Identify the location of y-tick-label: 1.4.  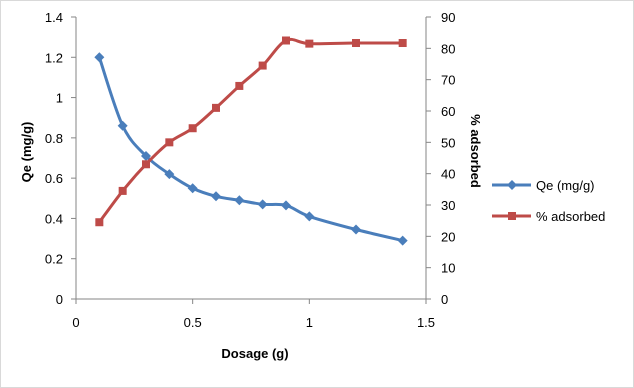
(54, 17).